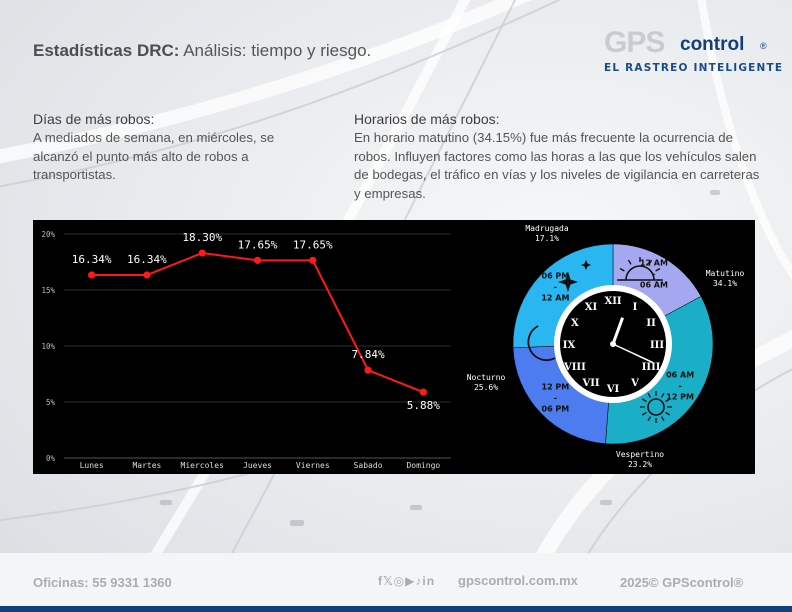  I want to click on time-range: 12 AM - 06 AM, so click(654, 273).